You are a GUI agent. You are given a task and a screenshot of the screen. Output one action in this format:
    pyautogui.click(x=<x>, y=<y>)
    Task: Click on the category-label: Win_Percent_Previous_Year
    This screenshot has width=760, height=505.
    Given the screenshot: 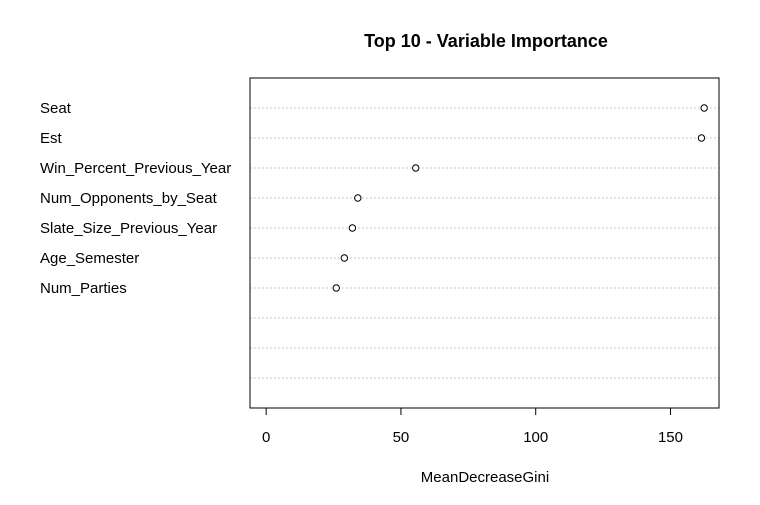 What is the action you would take?
    pyautogui.click(x=135, y=168)
    